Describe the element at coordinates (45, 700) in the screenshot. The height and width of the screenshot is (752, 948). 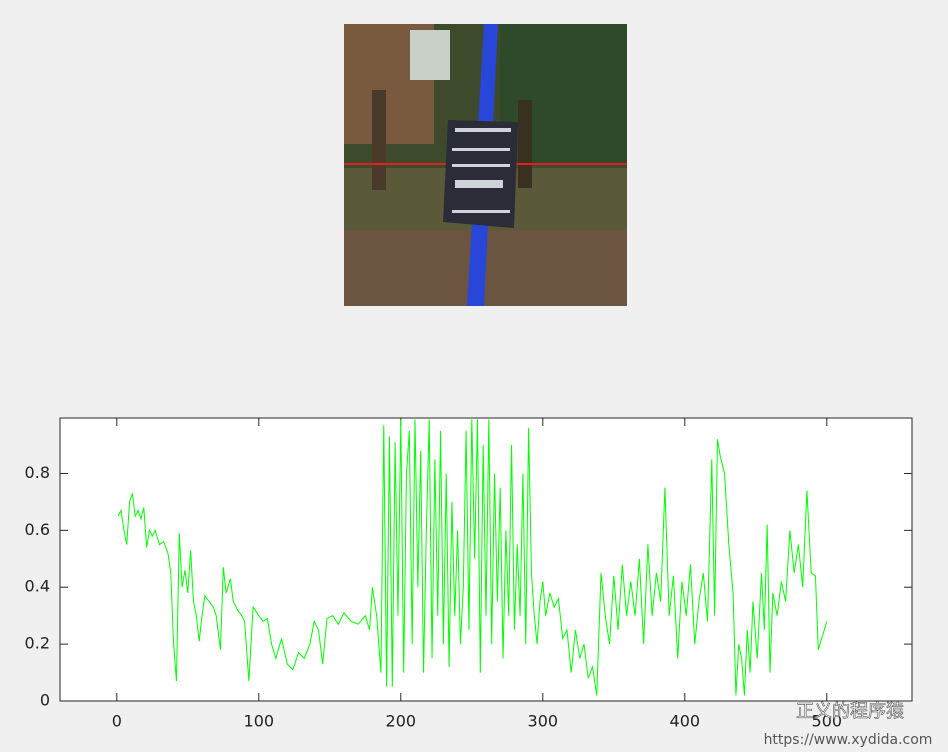
I see `y-tick-label: 0` at that location.